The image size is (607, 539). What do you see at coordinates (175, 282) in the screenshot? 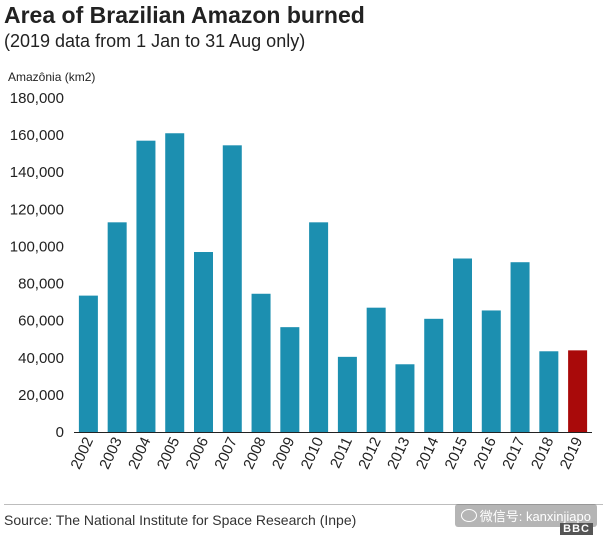
I see `bar-2005` at bounding box center [175, 282].